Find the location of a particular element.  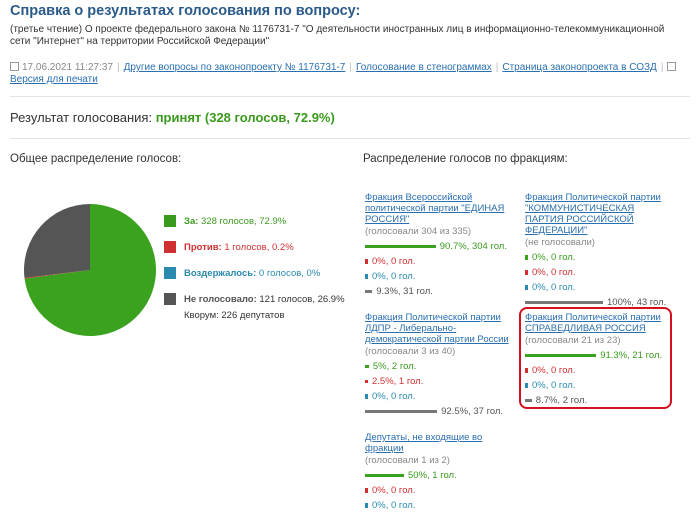

legend-value: 328 голосов, 72.9% is located at coordinates (244, 221).